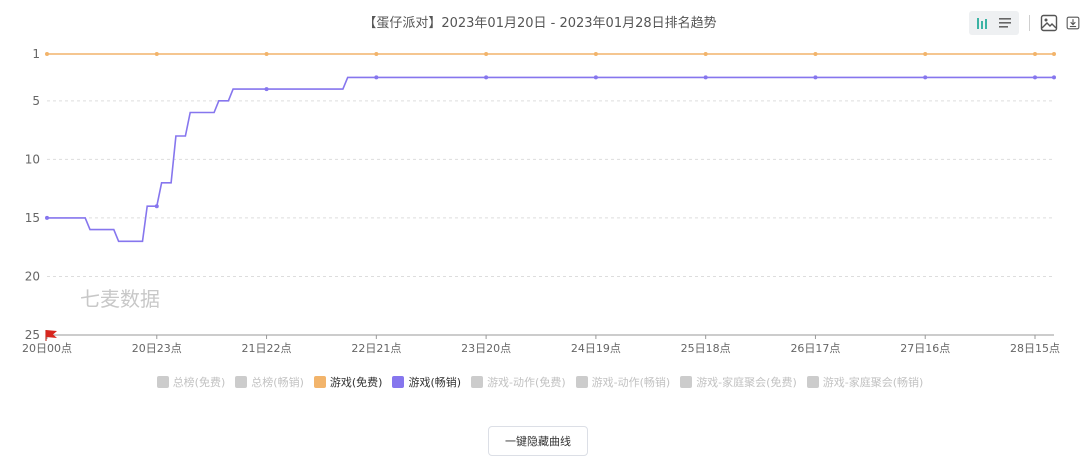  What do you see at coordinates (538, 441) in the screenshot?
I see `hide-all-lines-button: 一键隐藏曲线` at bounding box center [538, 441].